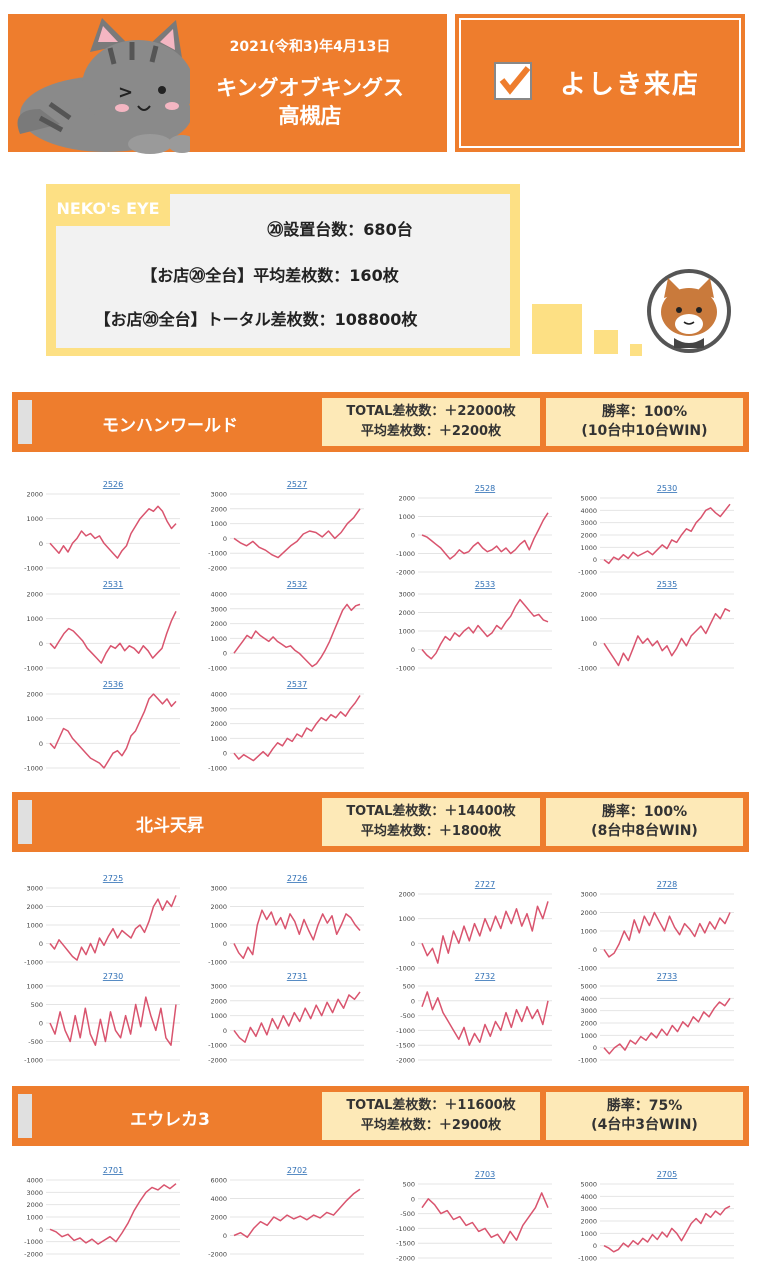 The width and height of the screenshot is (761, 1280). What do you see at coordinates (113, 684) in the screenshot?
I see `chart-title: 2536` at bounding box center [113, 684].